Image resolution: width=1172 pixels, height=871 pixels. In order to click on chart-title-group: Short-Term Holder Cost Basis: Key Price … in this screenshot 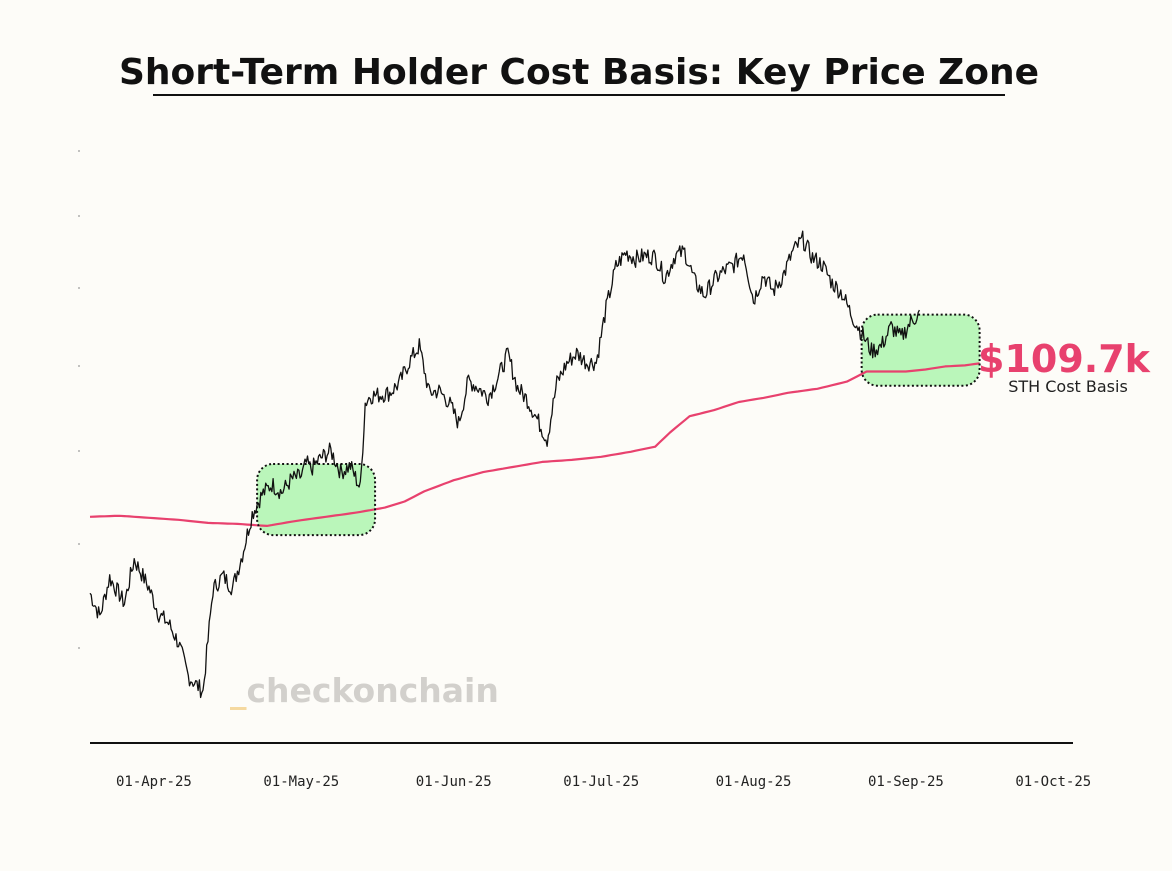, I will do `click(579, 74)`.